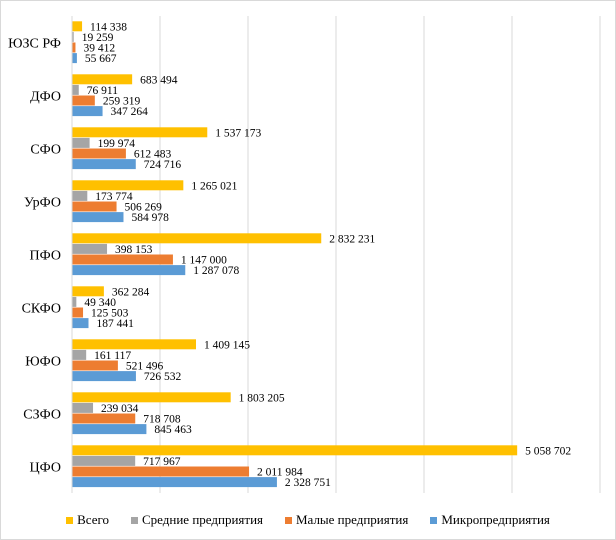 The height and width of the screenshot is (540, 616). Describe the element at coordinates (262, 398) in the screenshot. I see `data-label: 1 803 205` at that location.